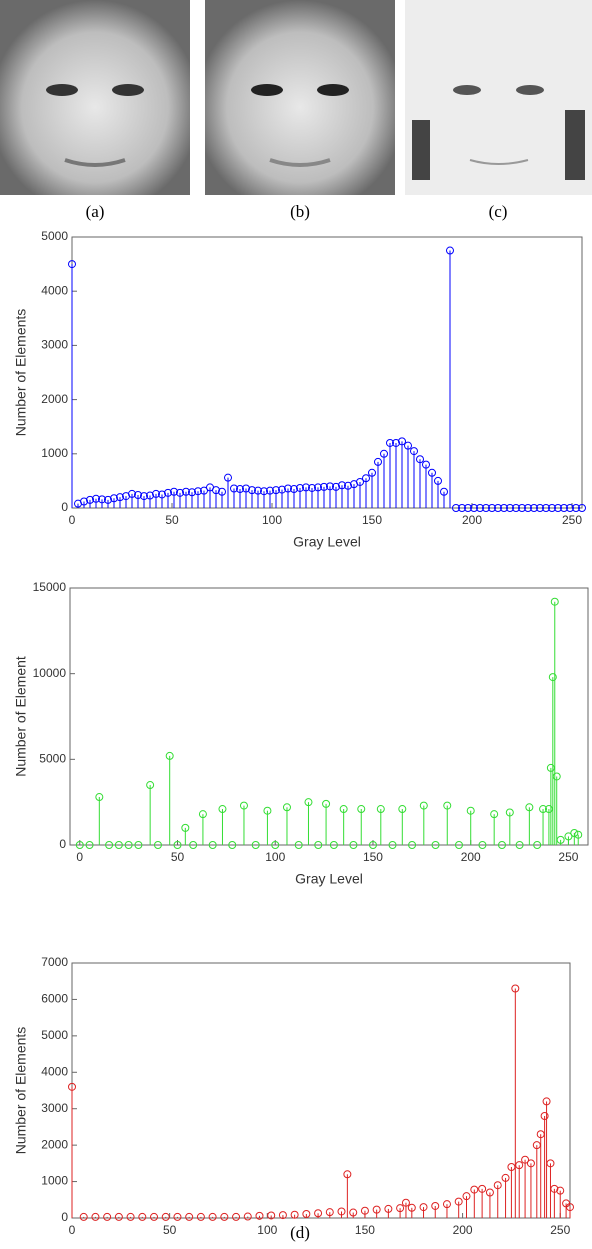  I want to click on y-tick-label: 6000, so click(54, 999).